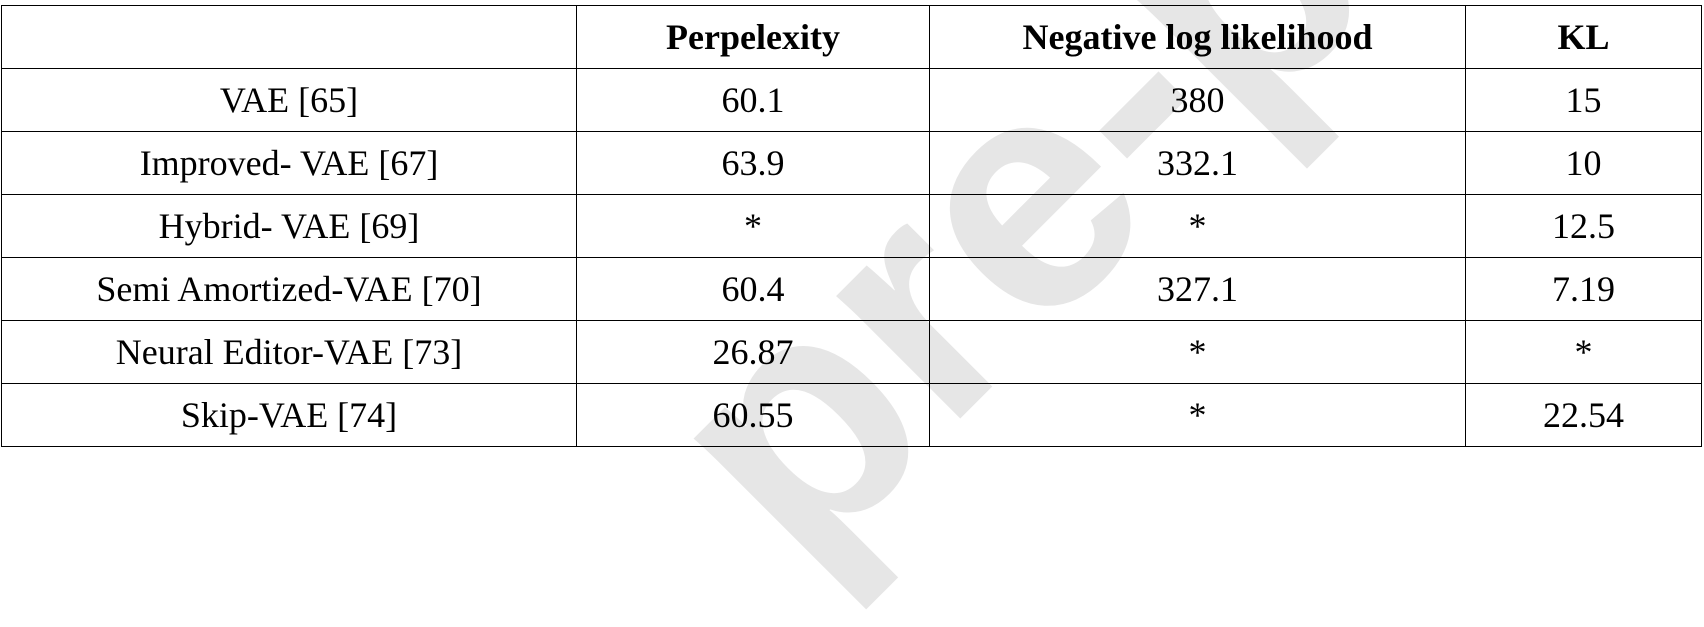 The image size is (1704, 627). What do you see at coordinates (1197, 163) in the screenshot?
I see `nll-cell: 332.1` at bounding box center [1197, 163].